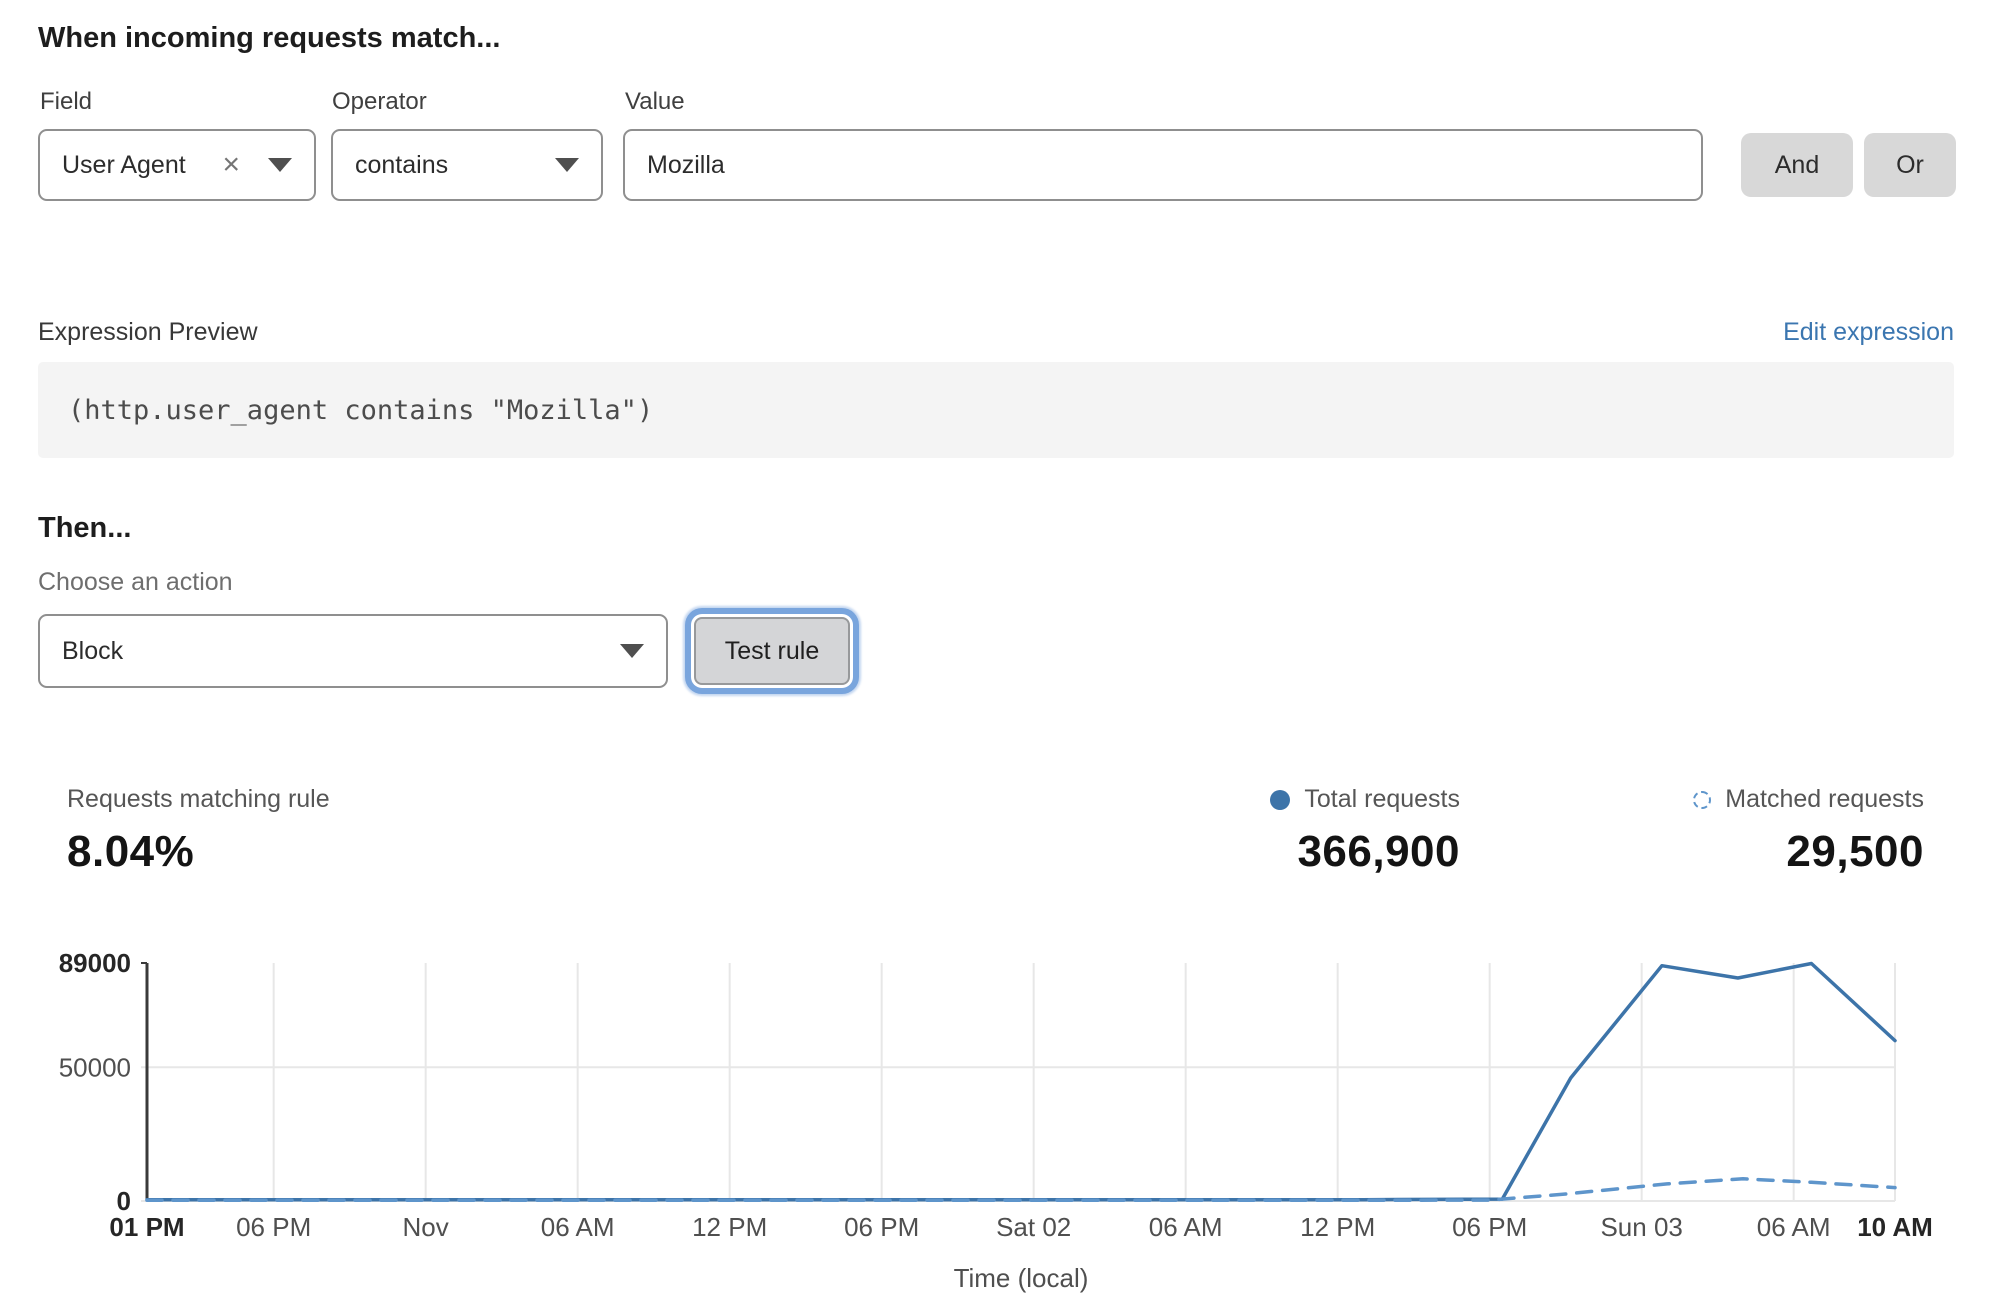  Describe the element at coordinates (1021, 1190) in the screenshot. I see `matched-requests-line` at that location.